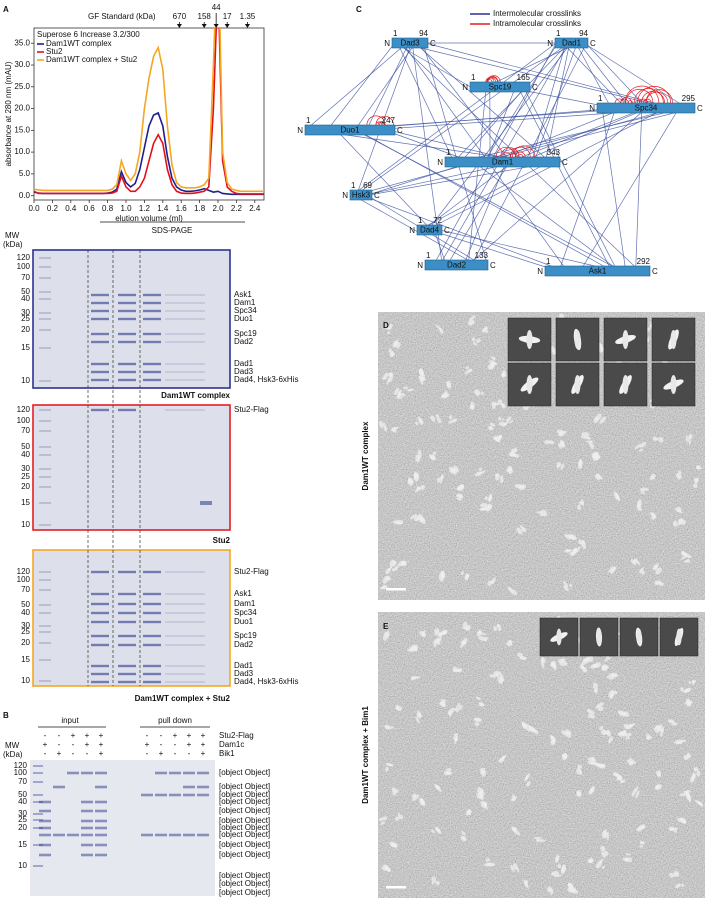 Image resolution: width=709 pixels, height=902 pixels. I want to click on panel-label: A, so click(6, 9).